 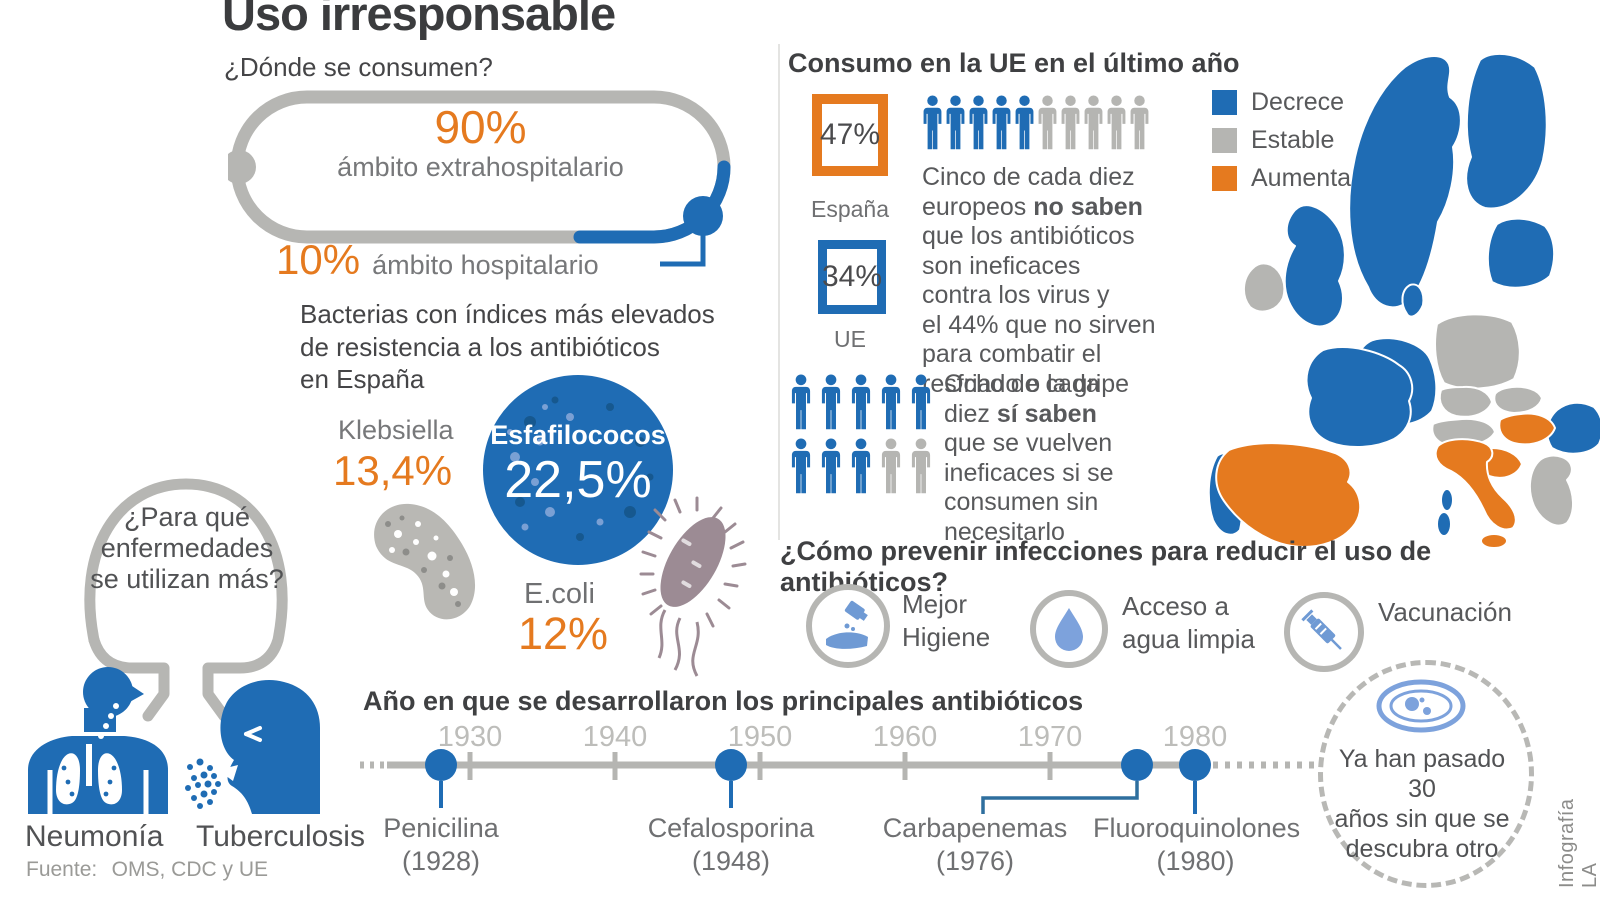 What do you see at coordinates (703, 216) in the screenshot?
I see `pill-blue-dot` at bounding box center [703, 216].